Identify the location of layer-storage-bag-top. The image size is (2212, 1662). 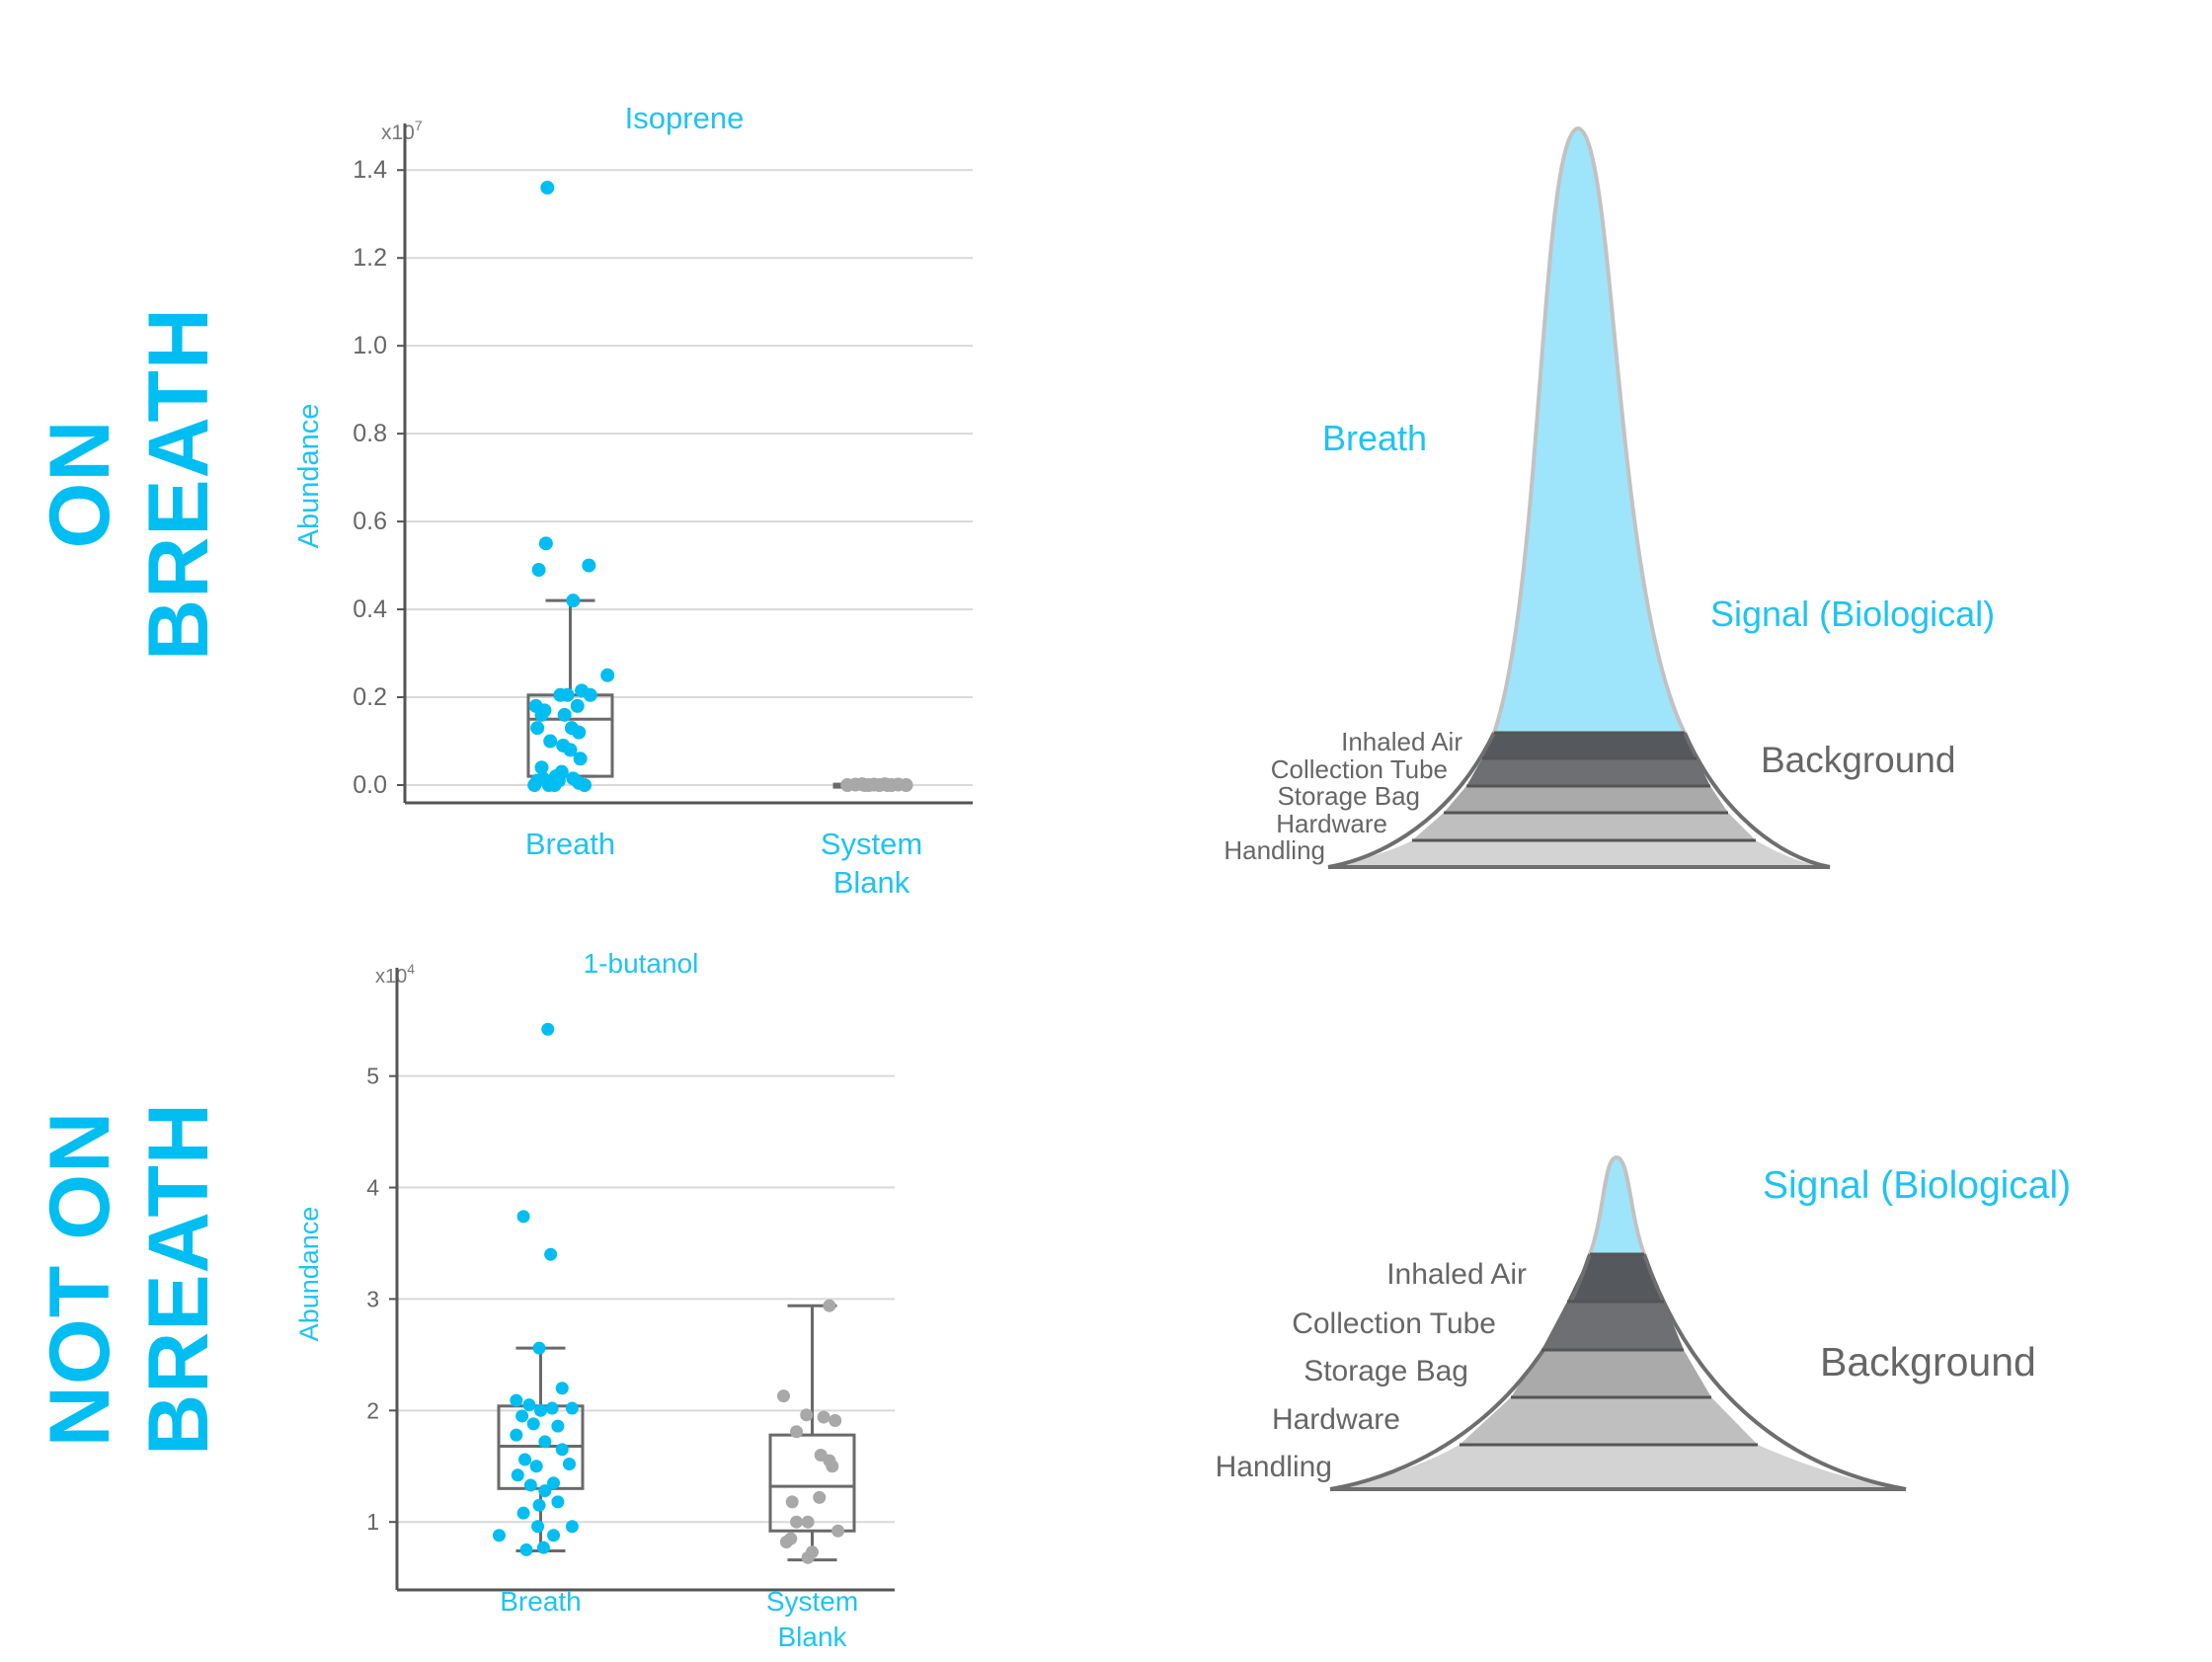
(1586, 799).